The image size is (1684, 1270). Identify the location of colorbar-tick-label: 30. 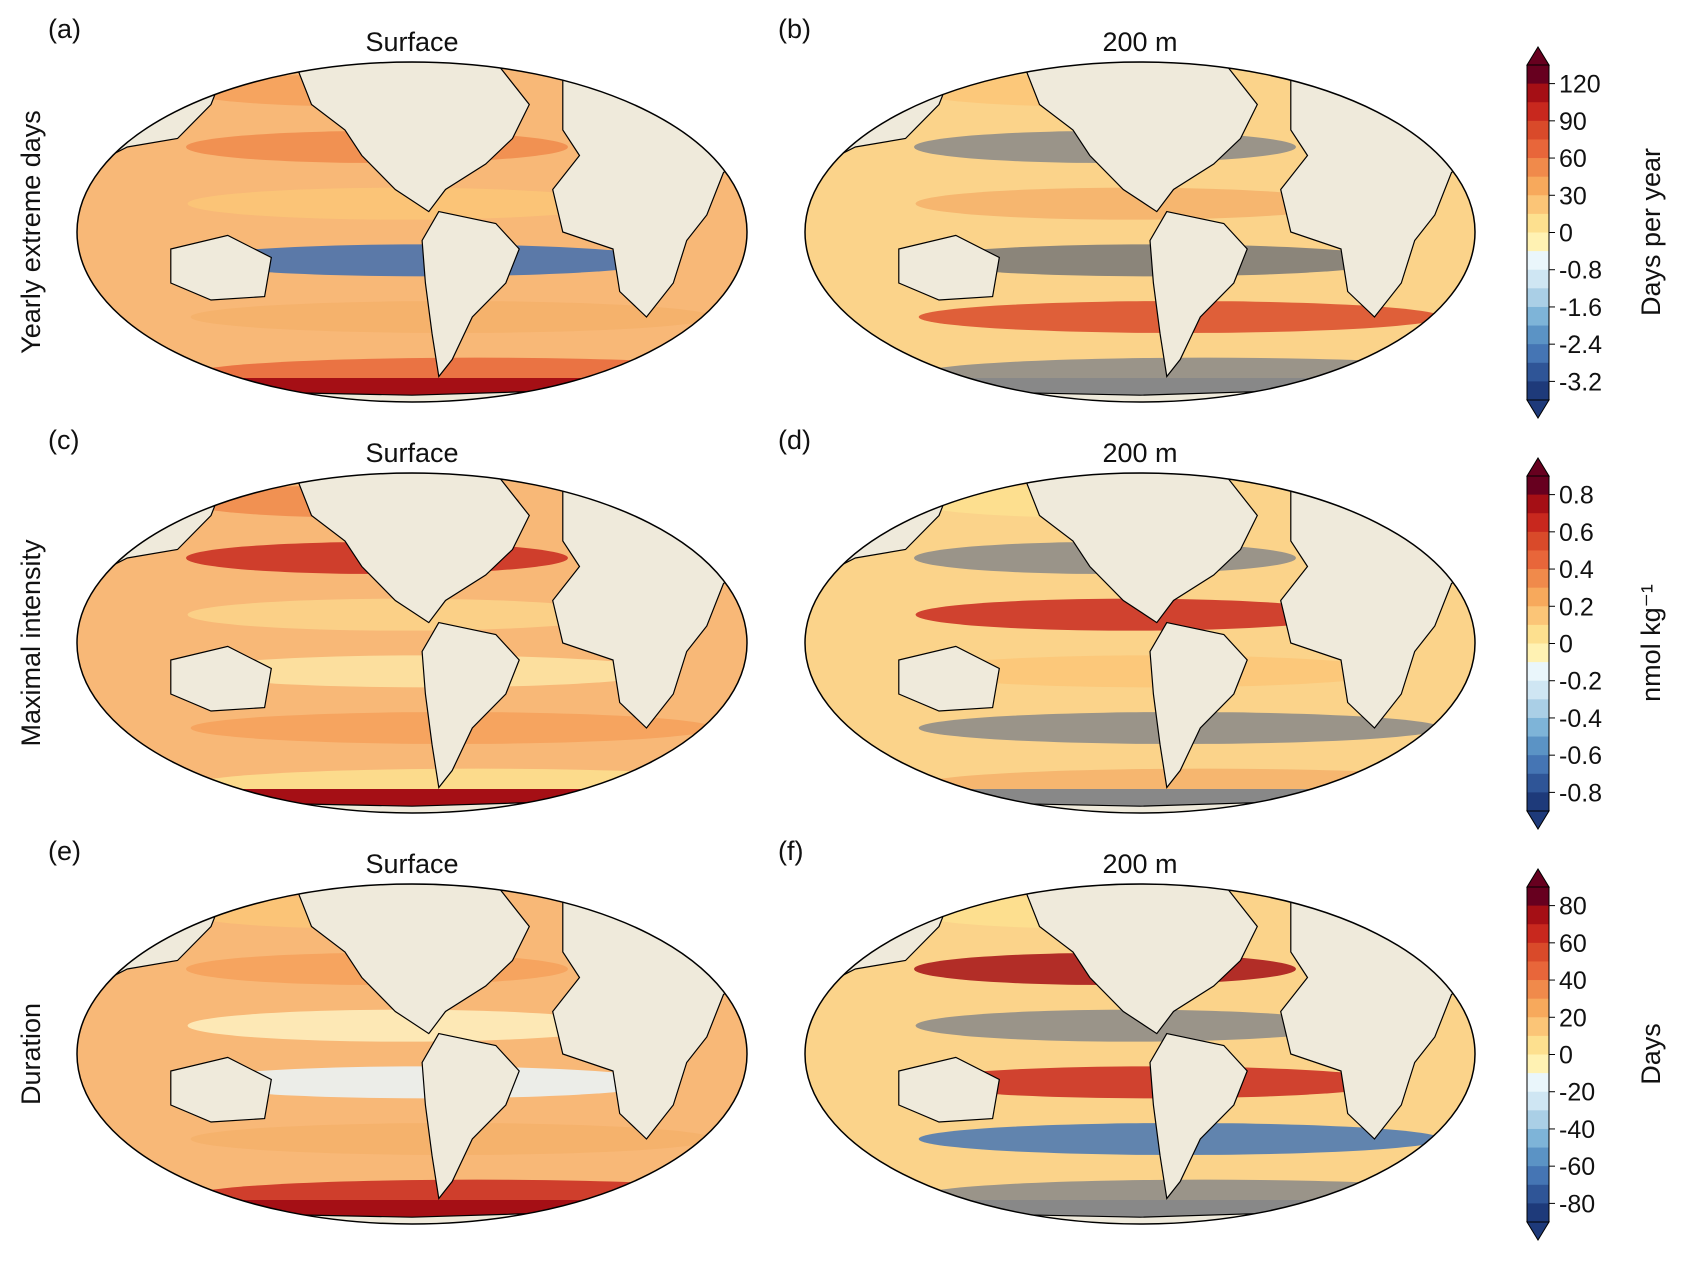
(1573, 196).